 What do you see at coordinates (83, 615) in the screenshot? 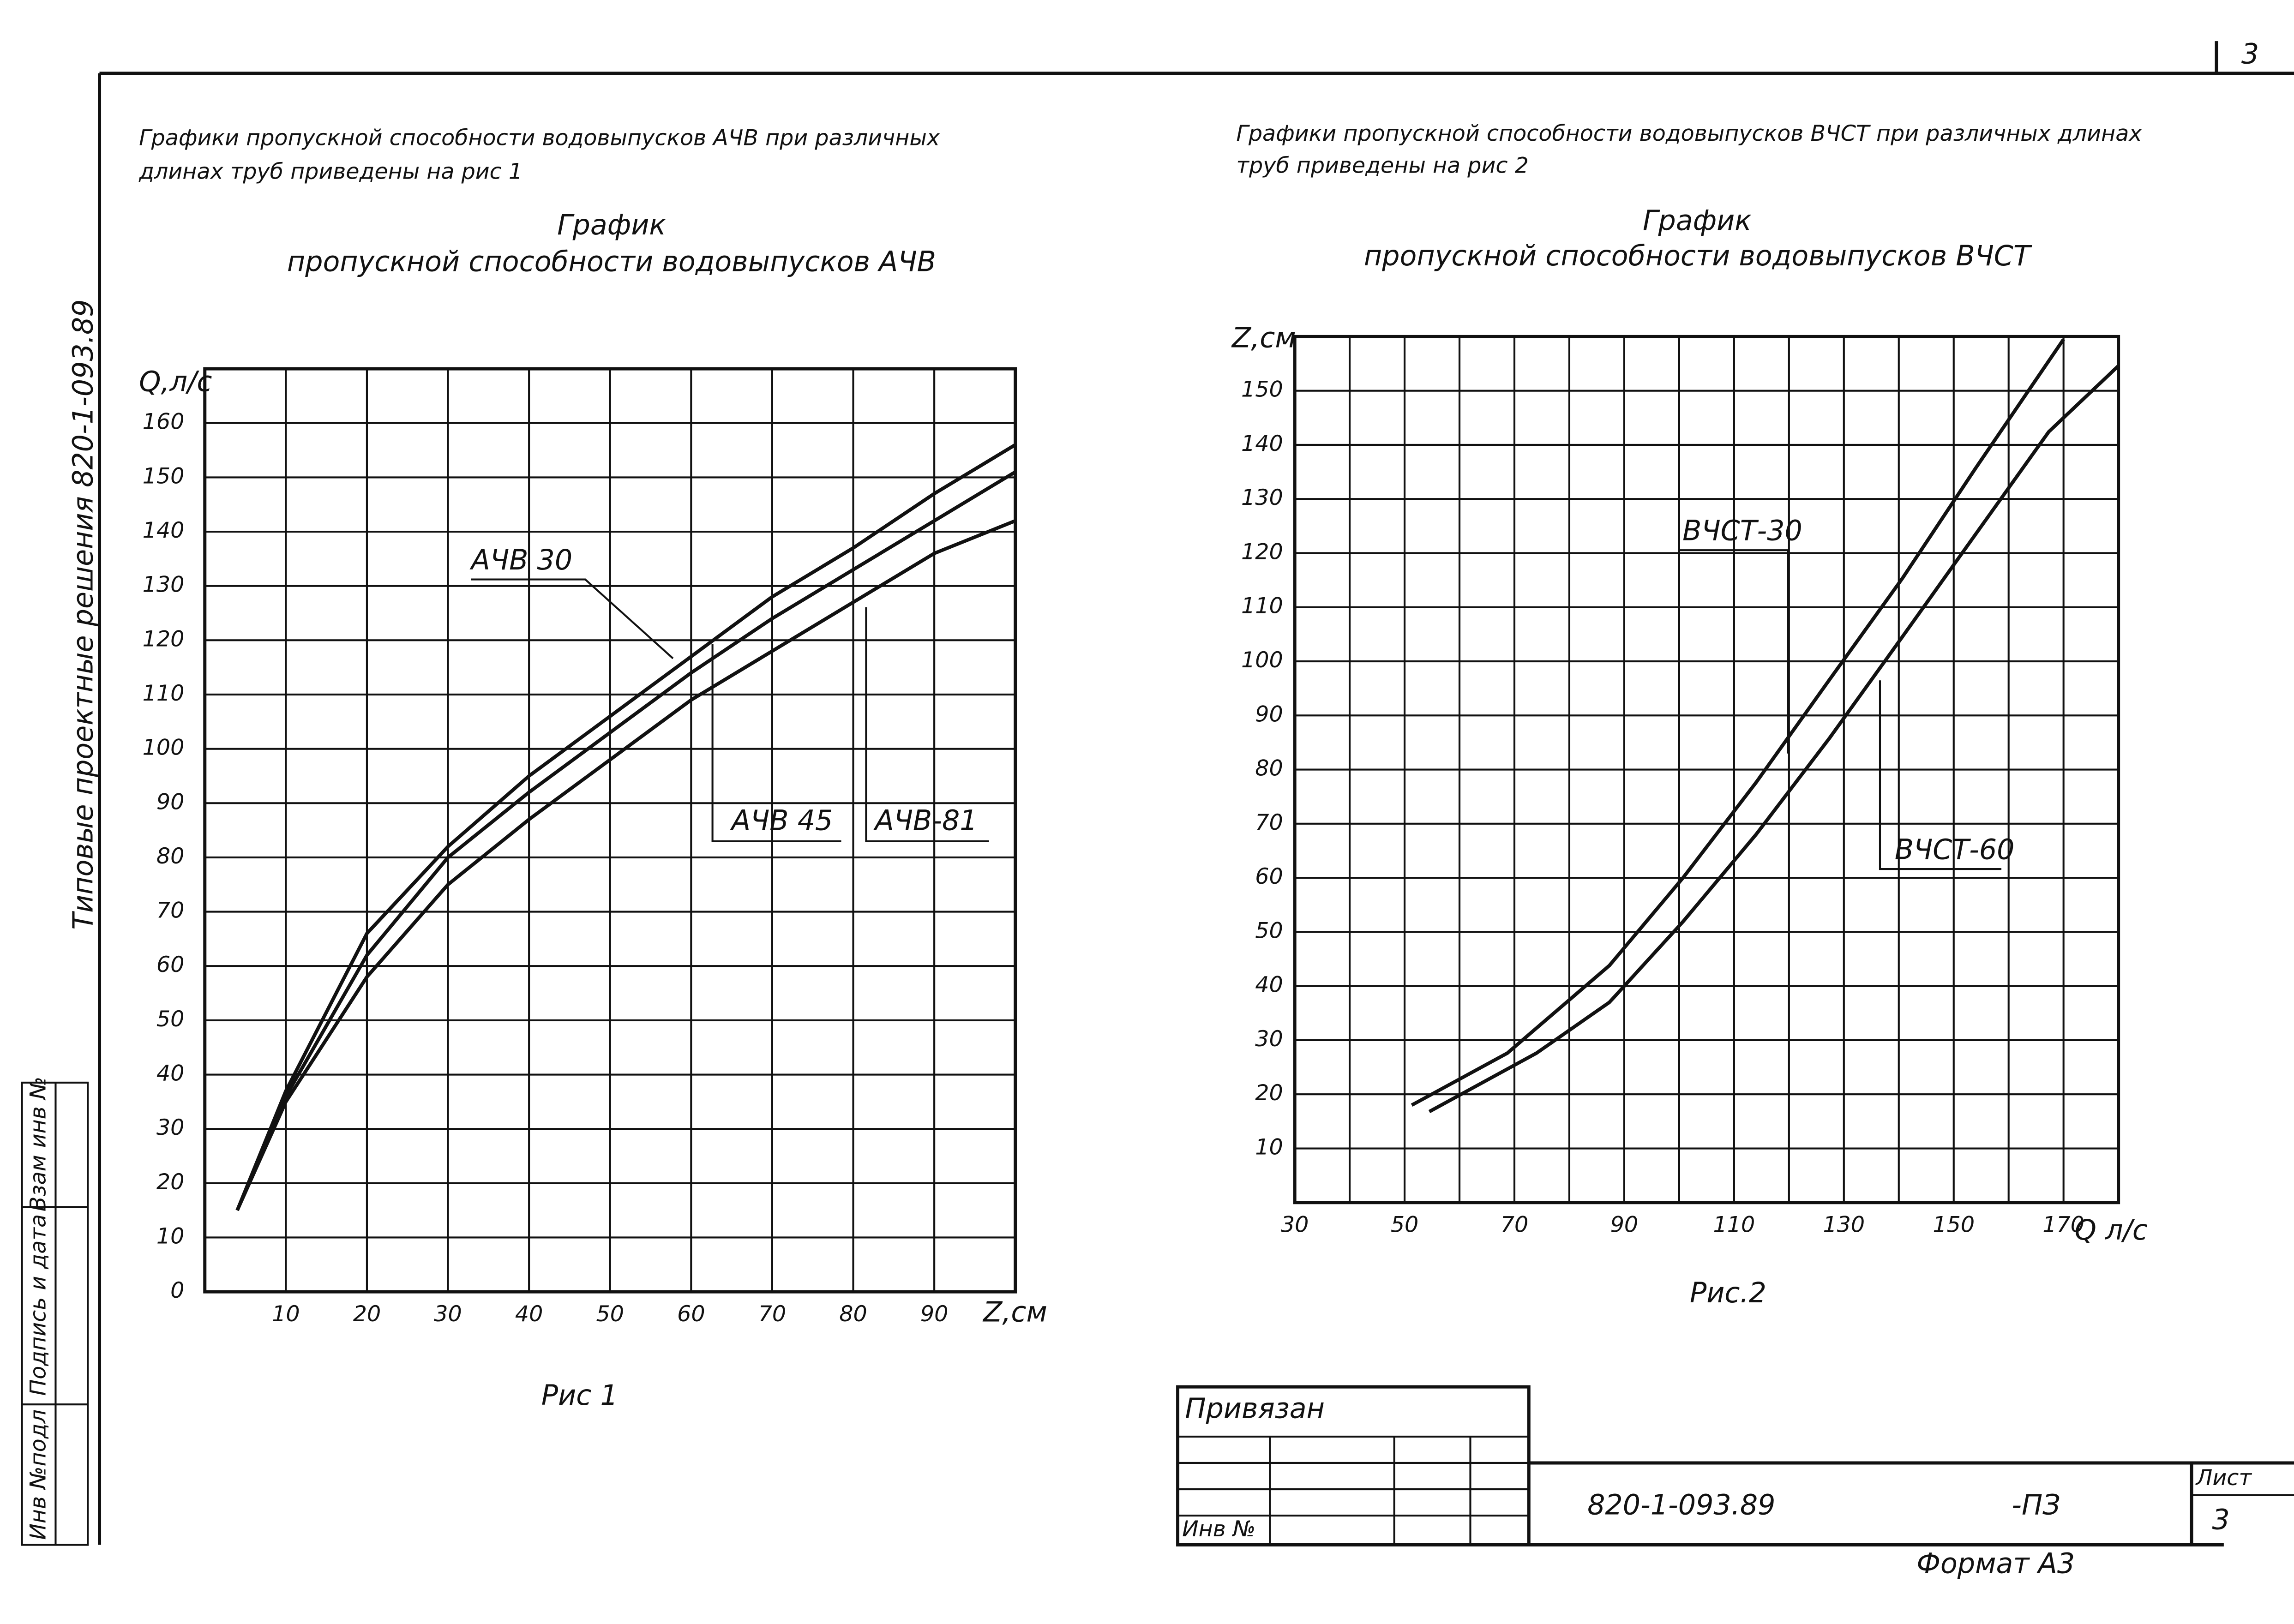
I see `side-text: Типовые проектные решения 820-1-093.89` at bounding box center [83, 615].